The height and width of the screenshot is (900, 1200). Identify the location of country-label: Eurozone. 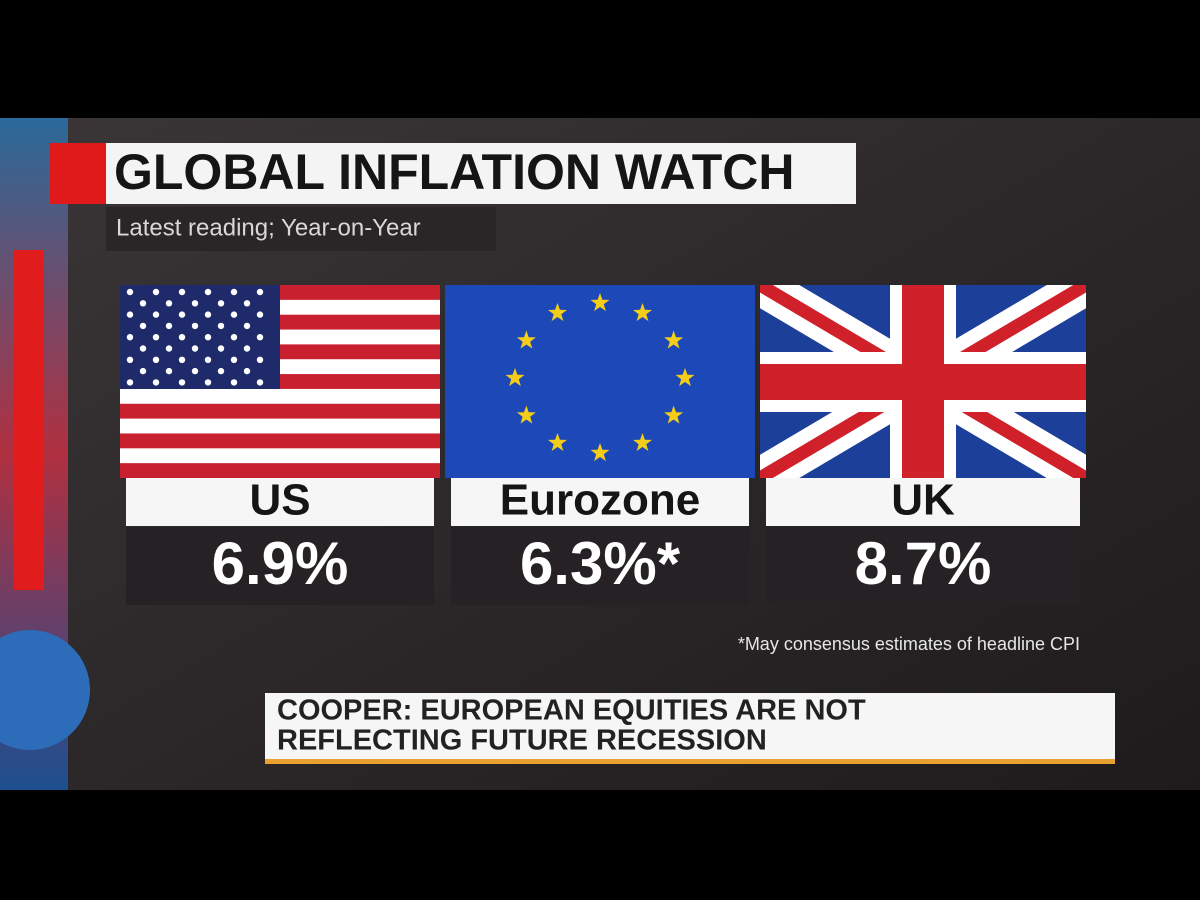
(600, 500).